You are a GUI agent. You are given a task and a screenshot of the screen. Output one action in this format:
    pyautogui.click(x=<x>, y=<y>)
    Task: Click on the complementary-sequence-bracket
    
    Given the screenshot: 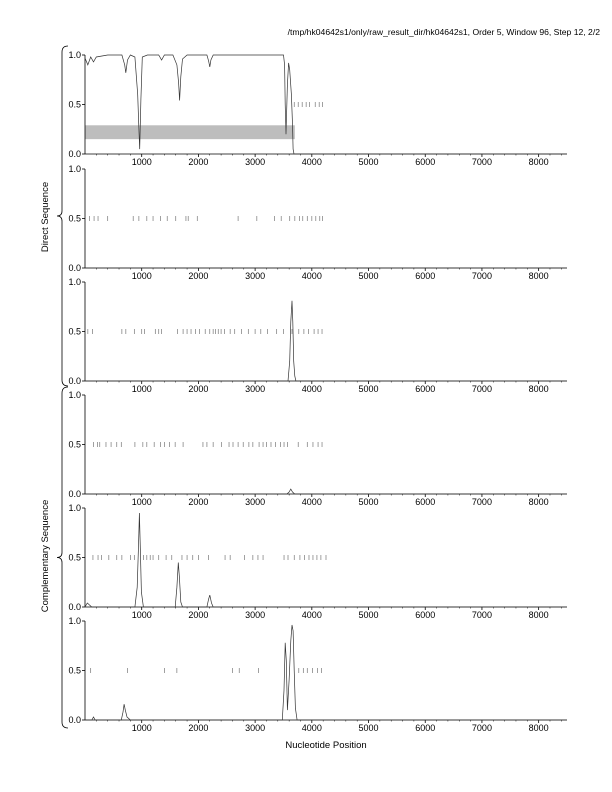 What is the action you would take?
    pyautogui.click(x=62, y=557)
    